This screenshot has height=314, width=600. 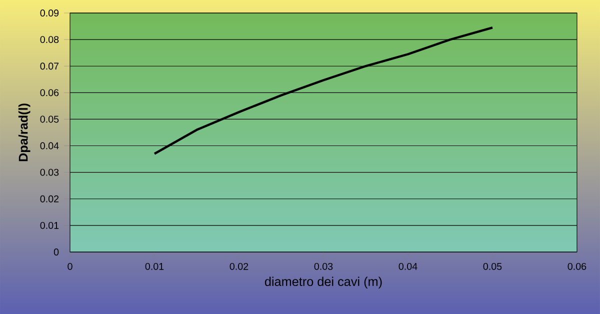 I want to click on y-tick-label: 0.08, so click(x=49, y=40).